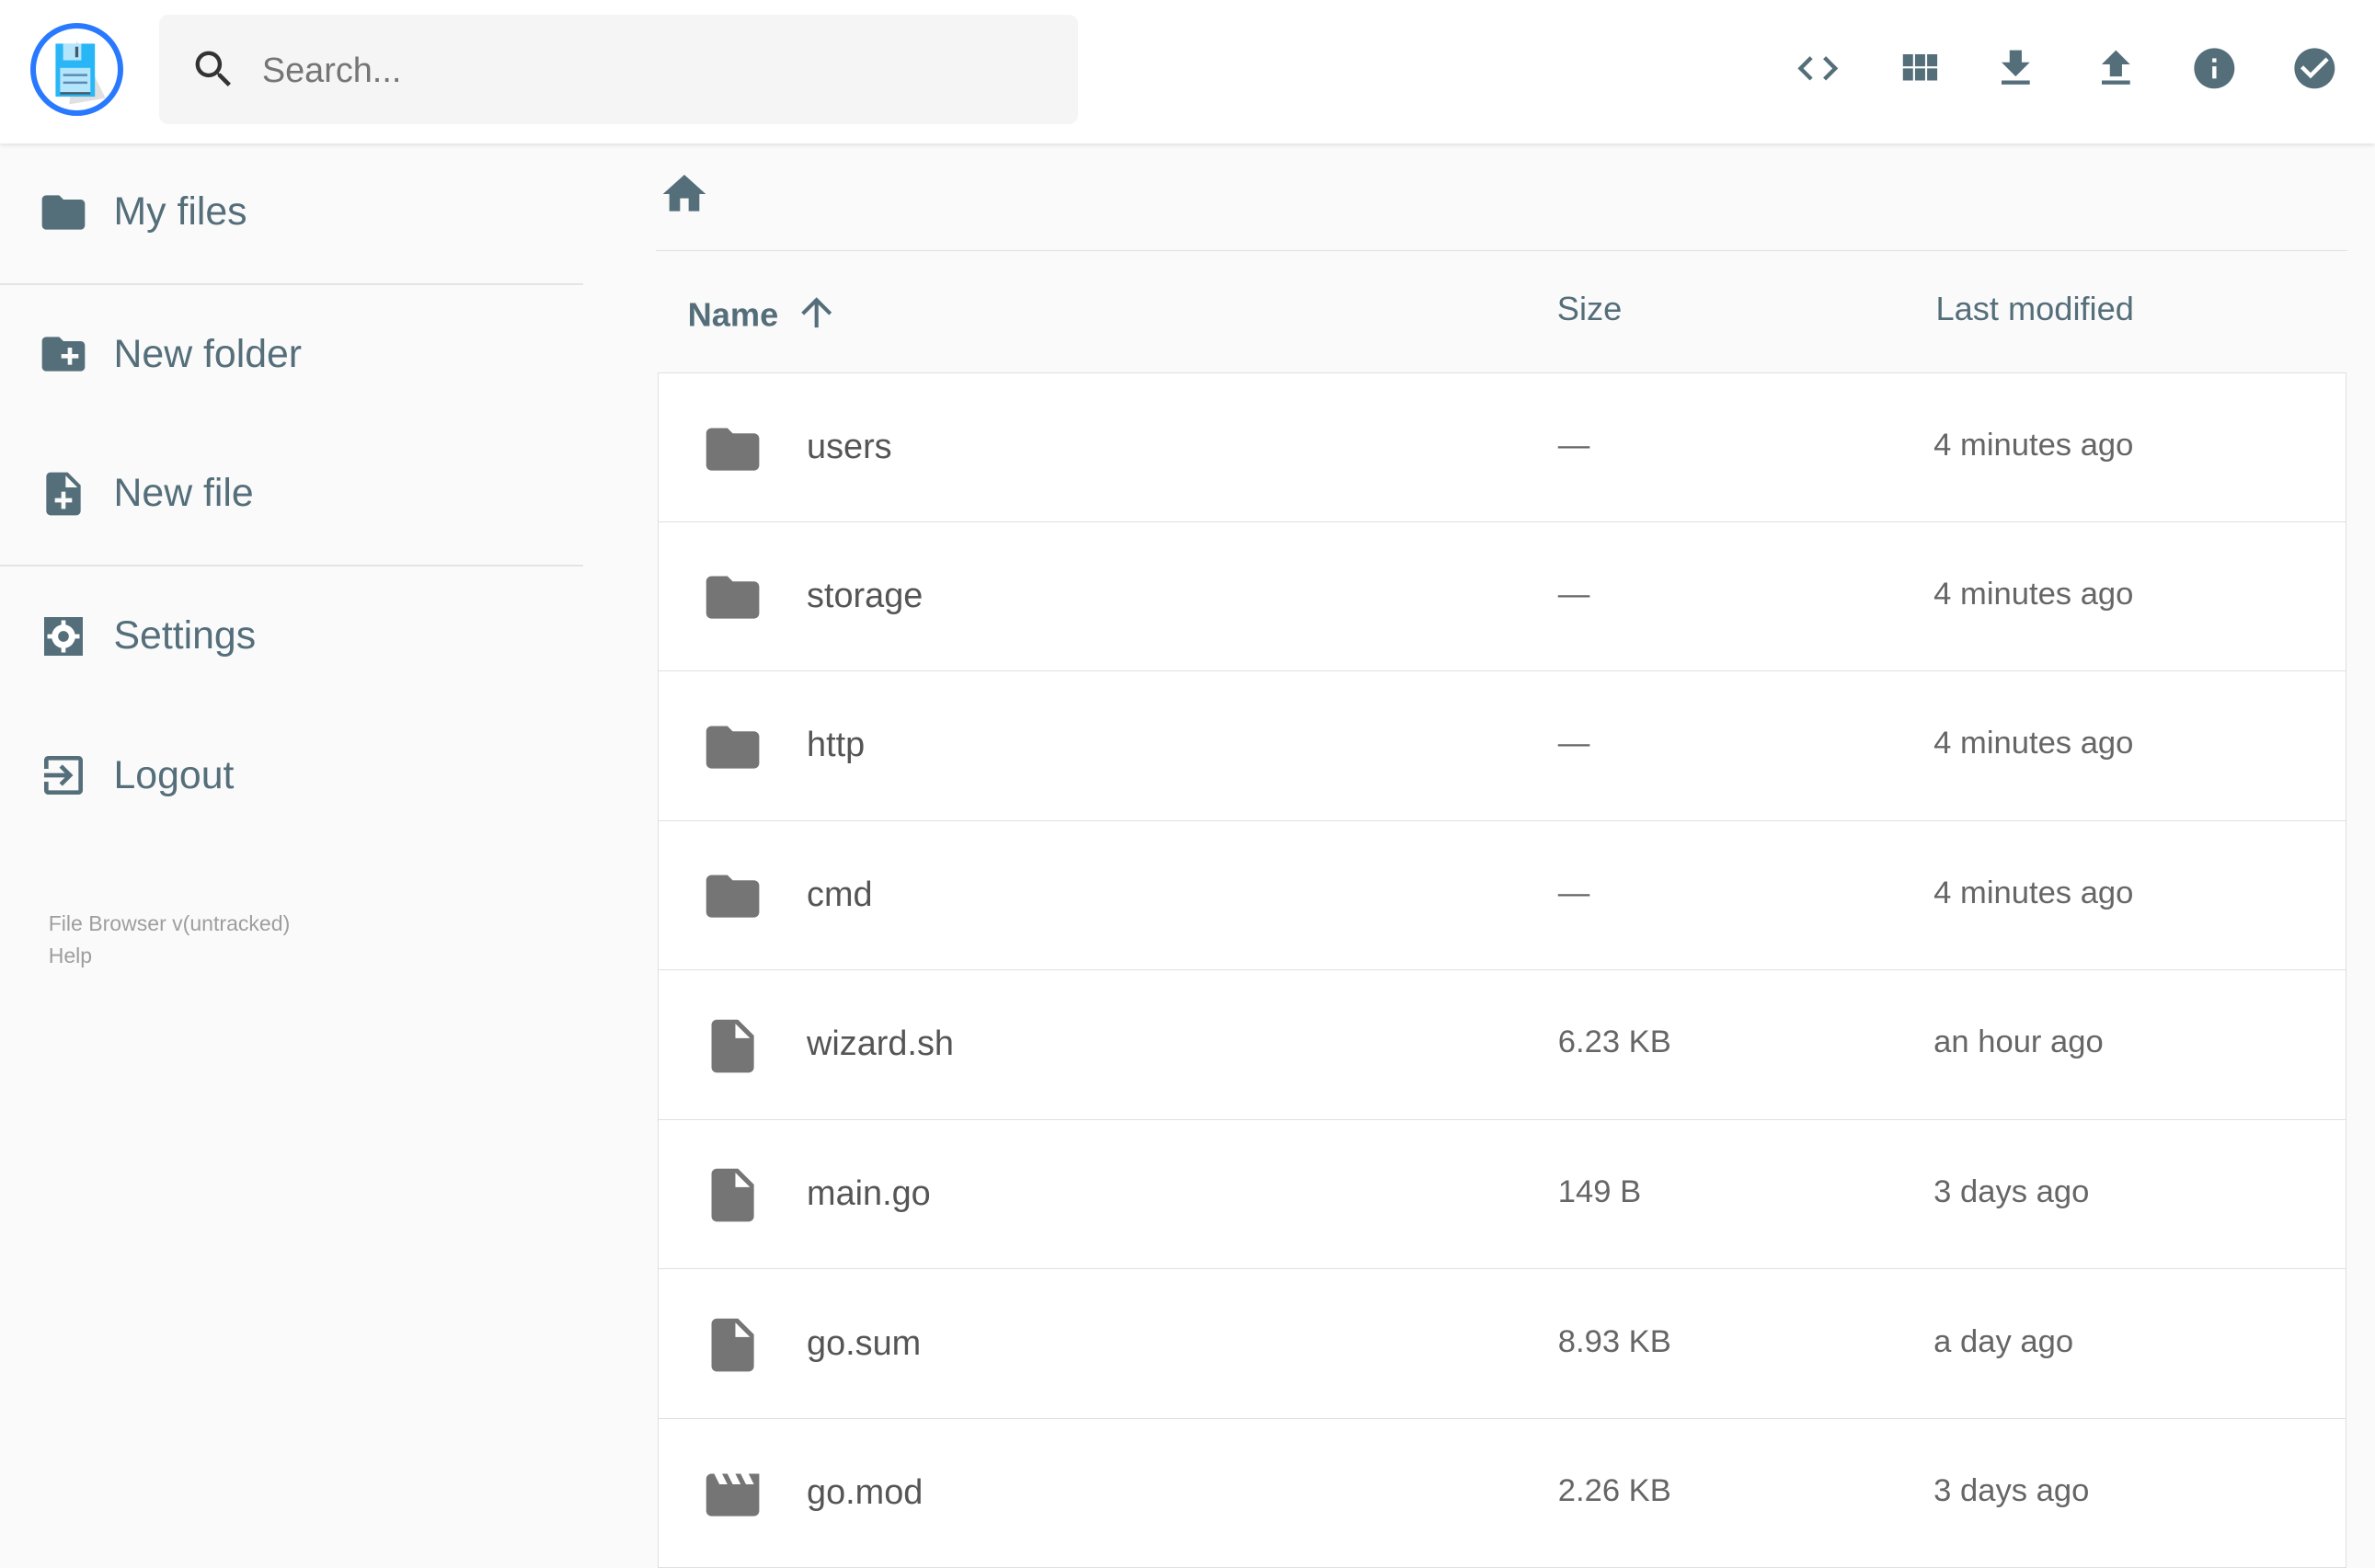 The width and height of the screenshot is (2375, 1568). What do you see at coordinates (291, 212) in the screenshot?
I see `sidebar-item-my-files: My files` at bounding box center [291, 212].